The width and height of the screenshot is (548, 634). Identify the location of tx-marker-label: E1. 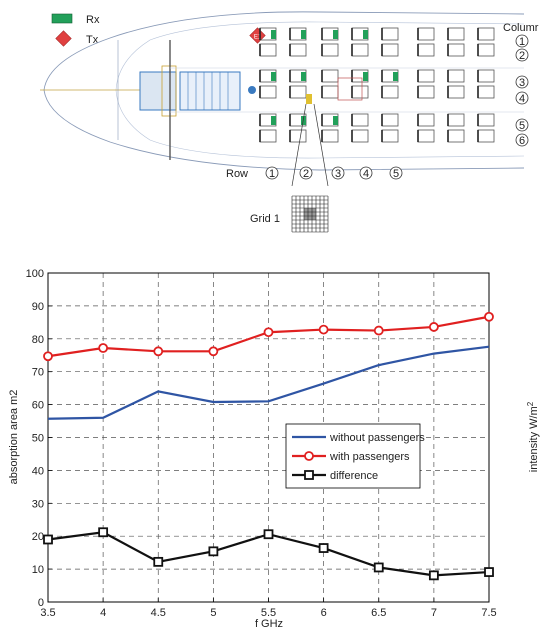
(258, 38).